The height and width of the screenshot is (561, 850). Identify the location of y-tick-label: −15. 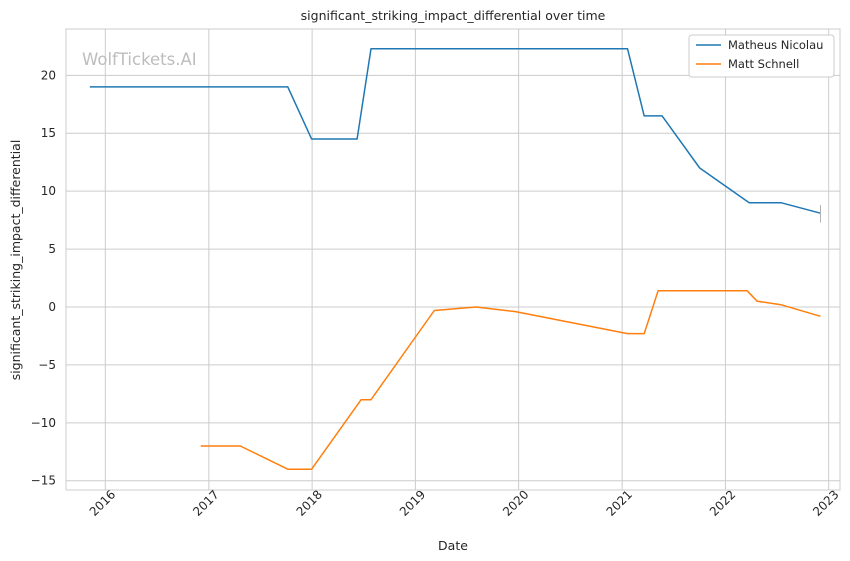
(43, 481).